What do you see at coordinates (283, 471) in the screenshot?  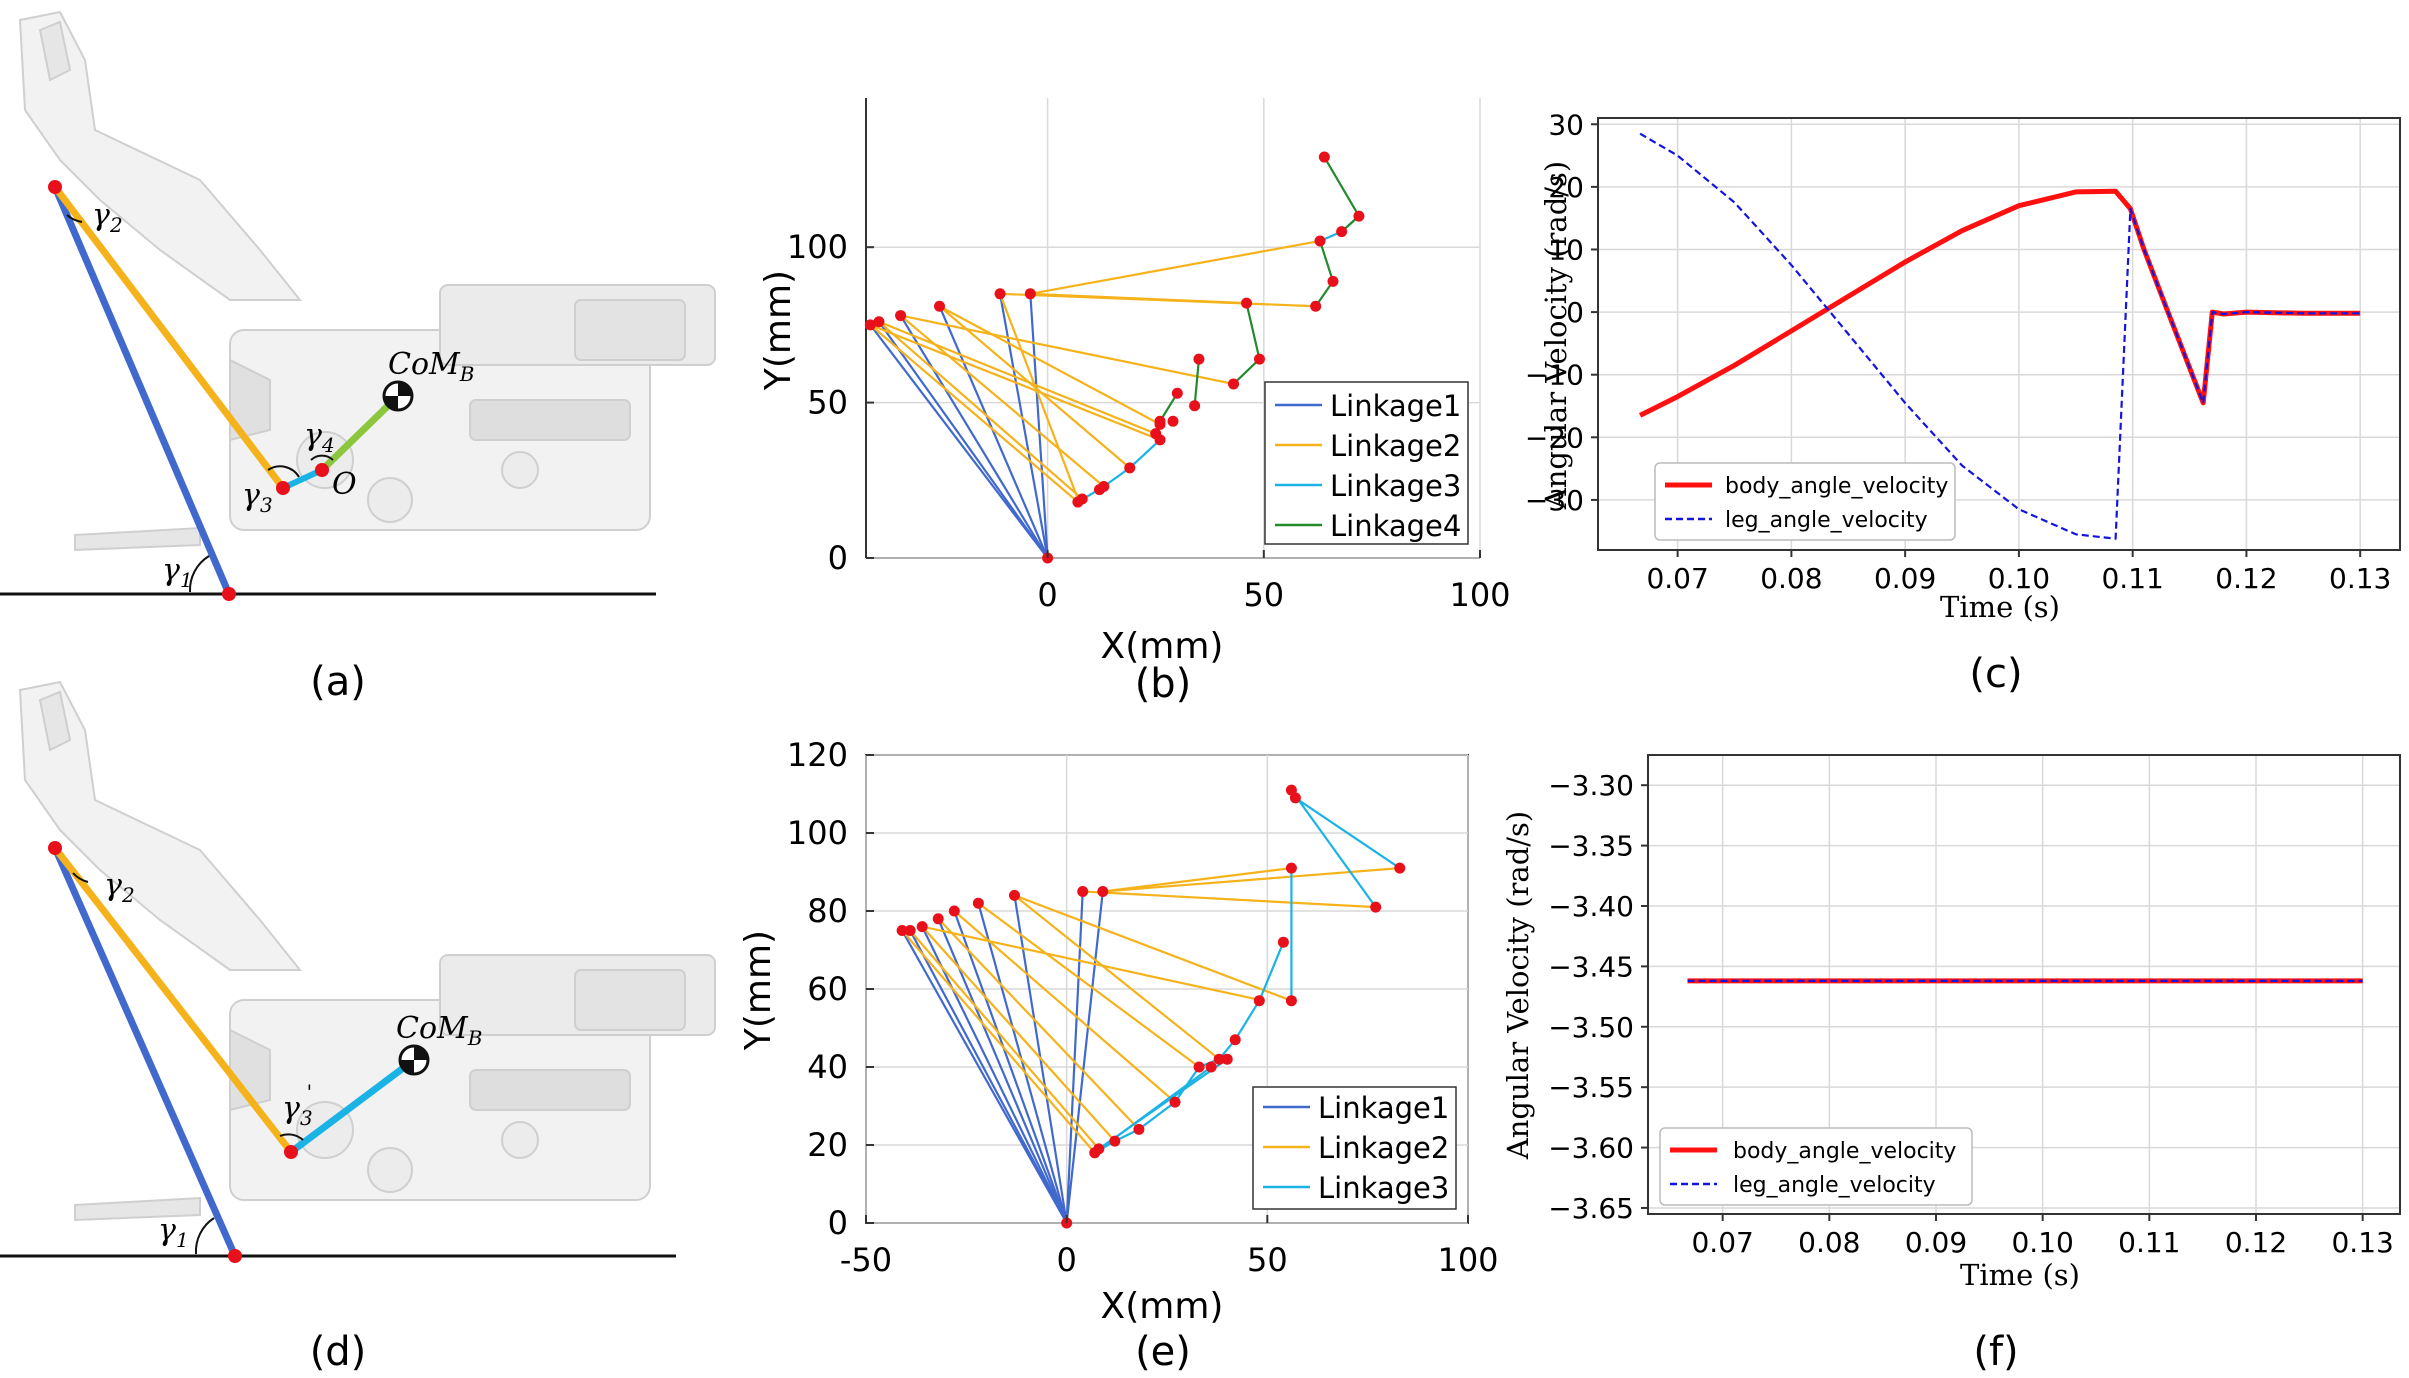 I see `angle-arc-gamma3-a` at bounding box center [283, 471].